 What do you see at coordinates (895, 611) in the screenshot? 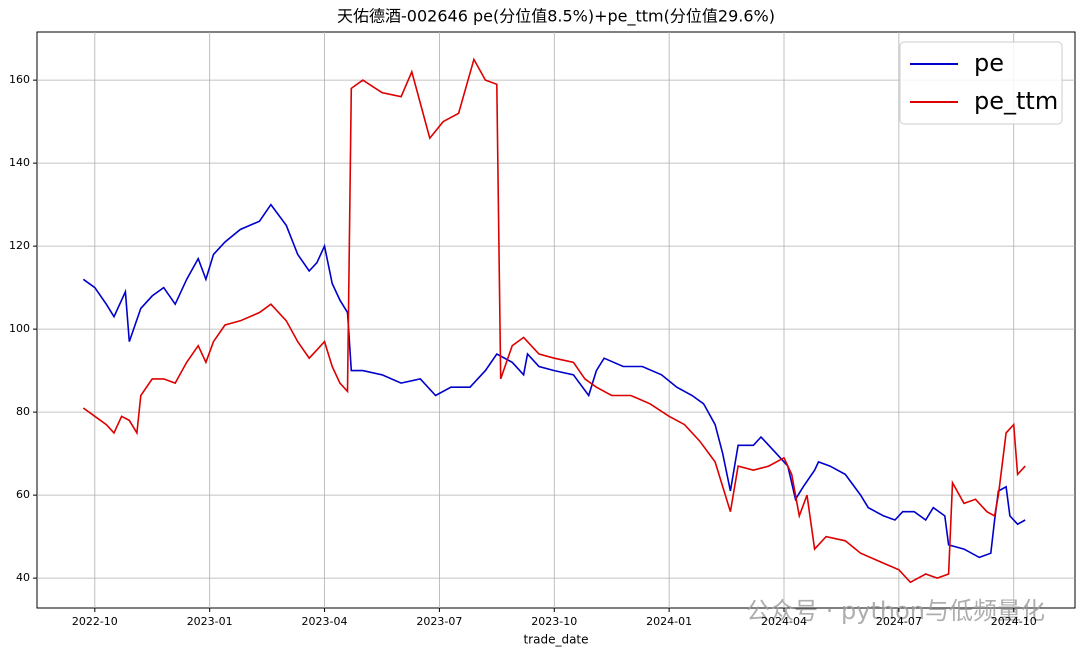
I see `watermark: 公众号 · python与低频量化` at bounding box center [895, 611].